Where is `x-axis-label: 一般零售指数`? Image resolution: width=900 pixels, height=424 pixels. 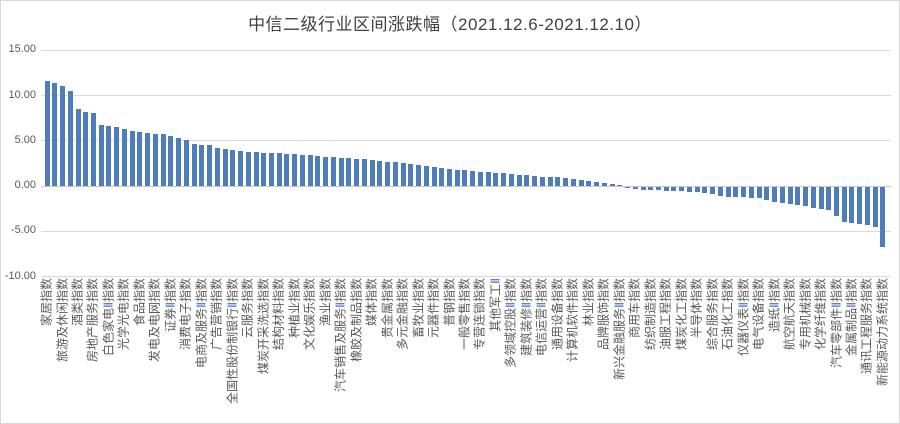 x-axis-label: 一般零售指数 is located at coordinates (464, 314).